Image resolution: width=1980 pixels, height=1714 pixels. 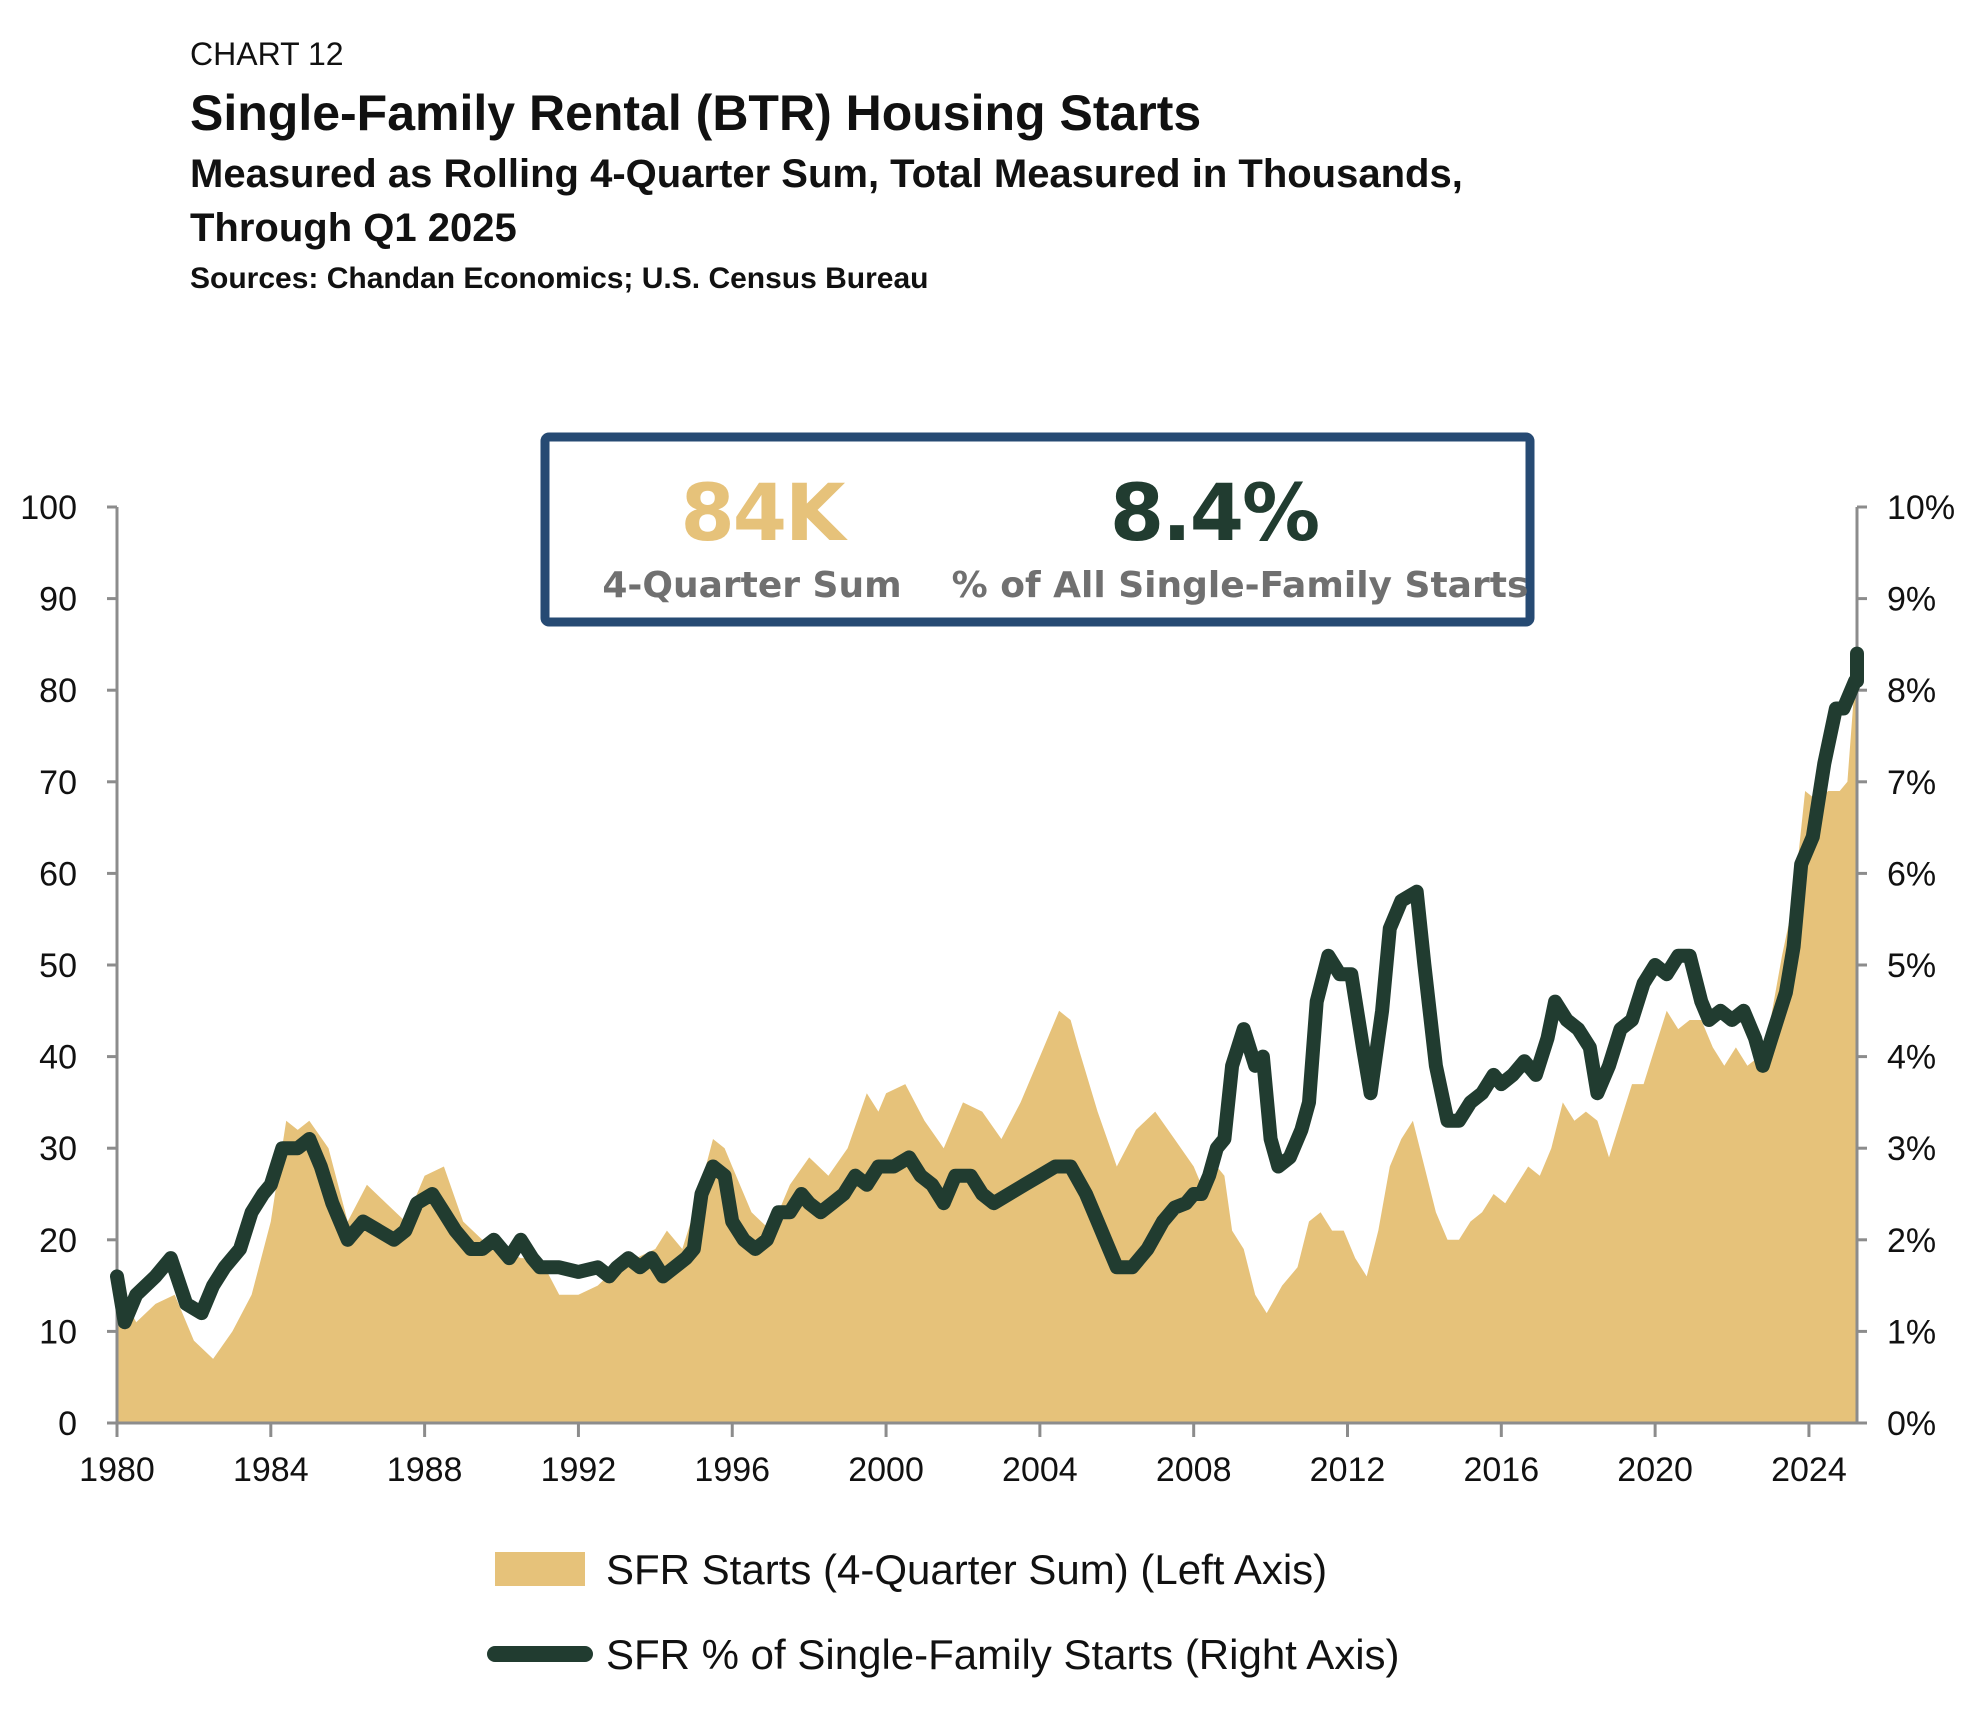 What do you see at coordinates (732, 1470) in the screenshot?
I see `x-tick-label: 1996` at bounding box center [732, 1470].